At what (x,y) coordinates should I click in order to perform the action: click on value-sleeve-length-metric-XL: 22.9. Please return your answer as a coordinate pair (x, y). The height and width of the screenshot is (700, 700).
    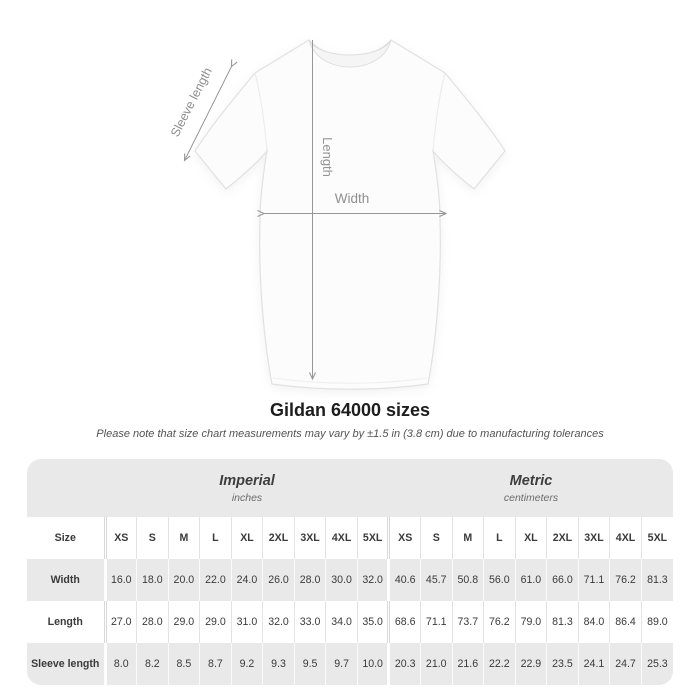
    Looking at the image, I should click on (530, 664).